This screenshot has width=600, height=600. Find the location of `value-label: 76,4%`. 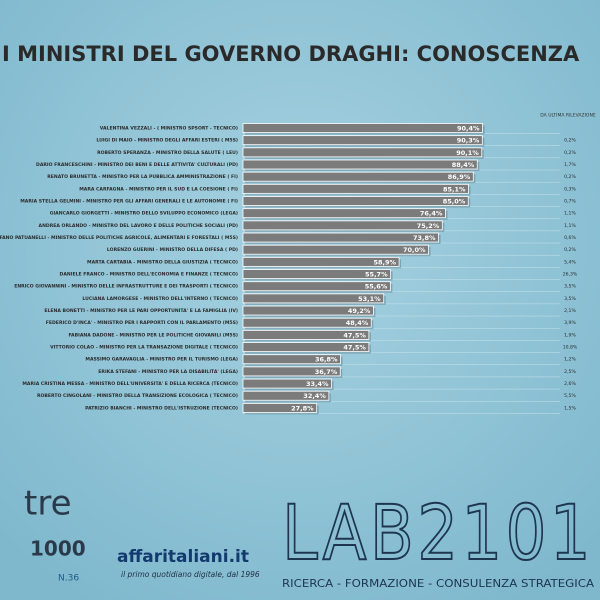

value-label: 76,4% is located at coordinates (431, 214).